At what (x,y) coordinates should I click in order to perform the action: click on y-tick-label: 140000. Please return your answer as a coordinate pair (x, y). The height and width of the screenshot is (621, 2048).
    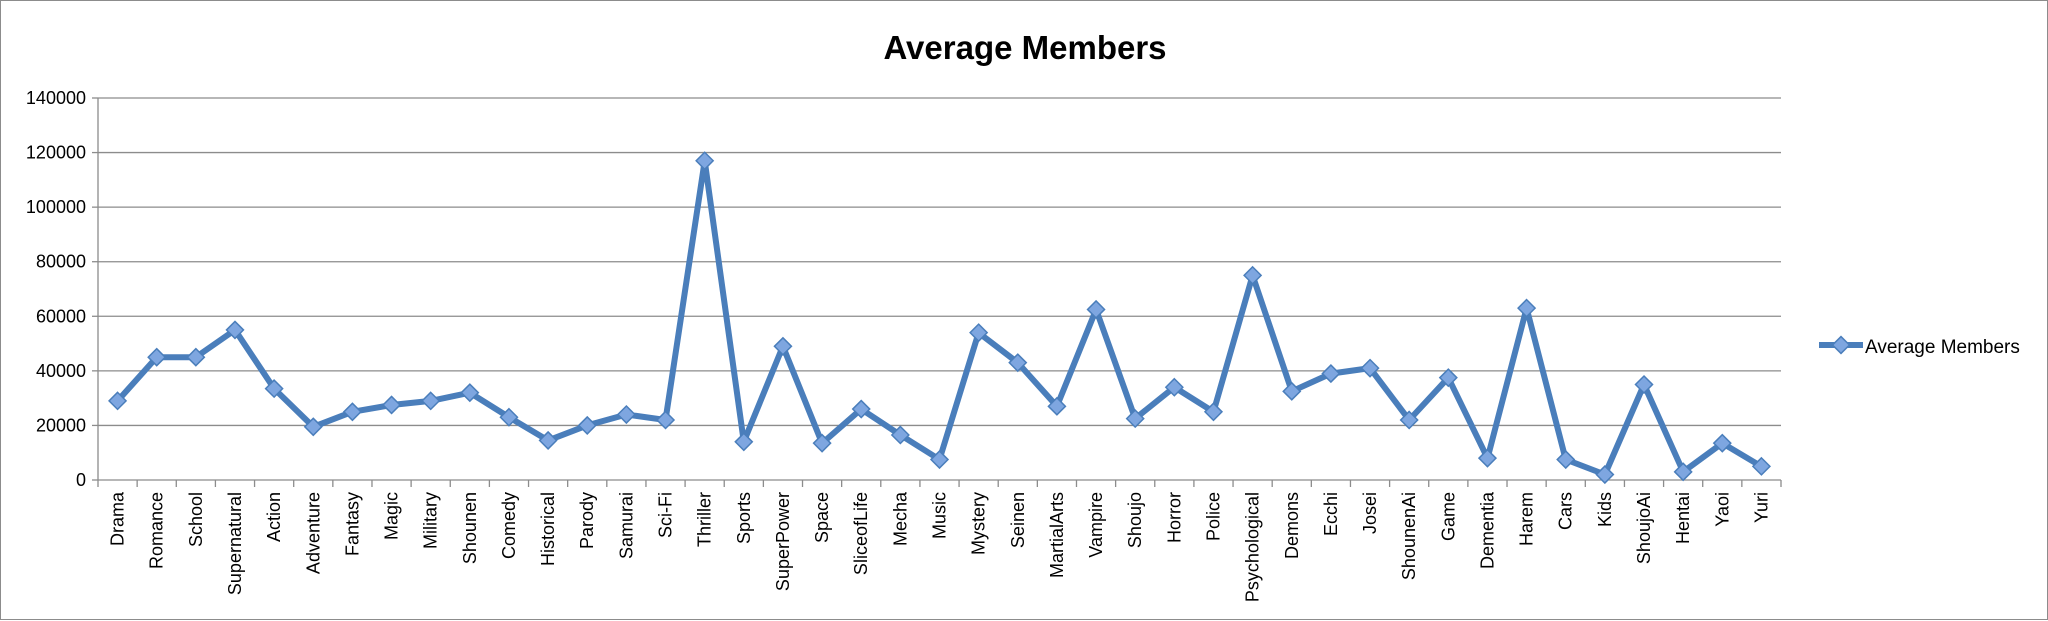
    Looking at the image, I should click on (56, 98).